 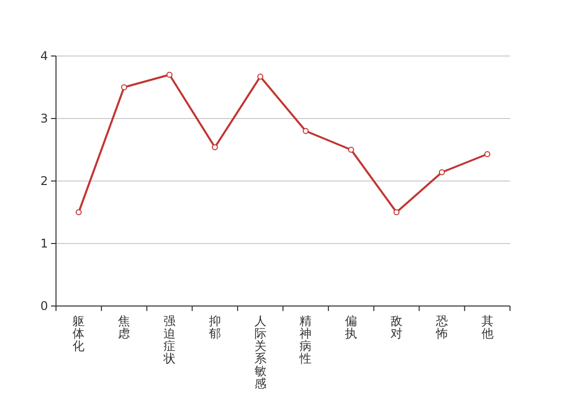 What do you see at coordinates (44, 119) in the screenshot?
I see `y-tick-label: 3` at bounding box center [44, 119].